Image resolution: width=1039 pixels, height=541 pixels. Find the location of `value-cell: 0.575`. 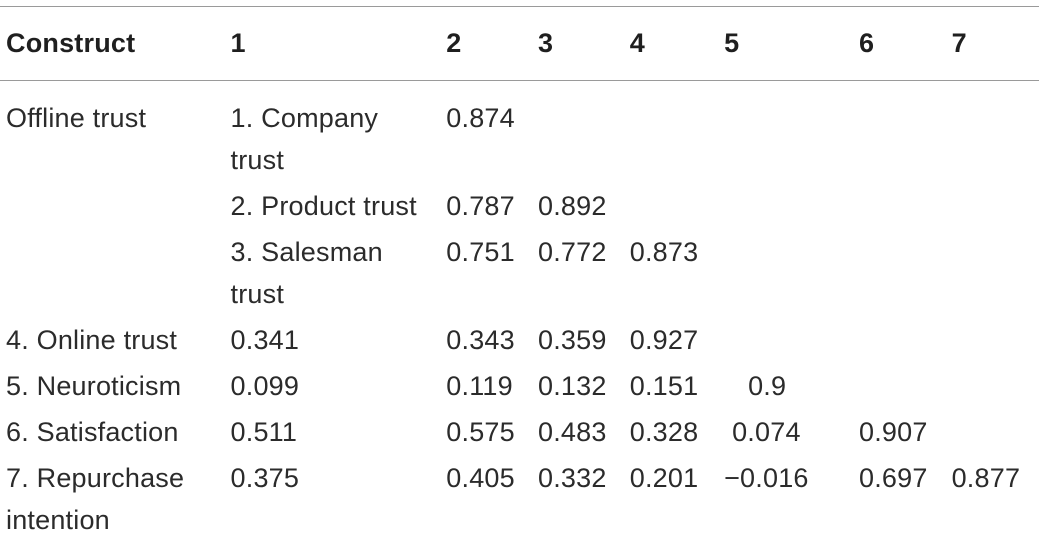

value-cell: 0.575 is located at coordinates (480, 432).